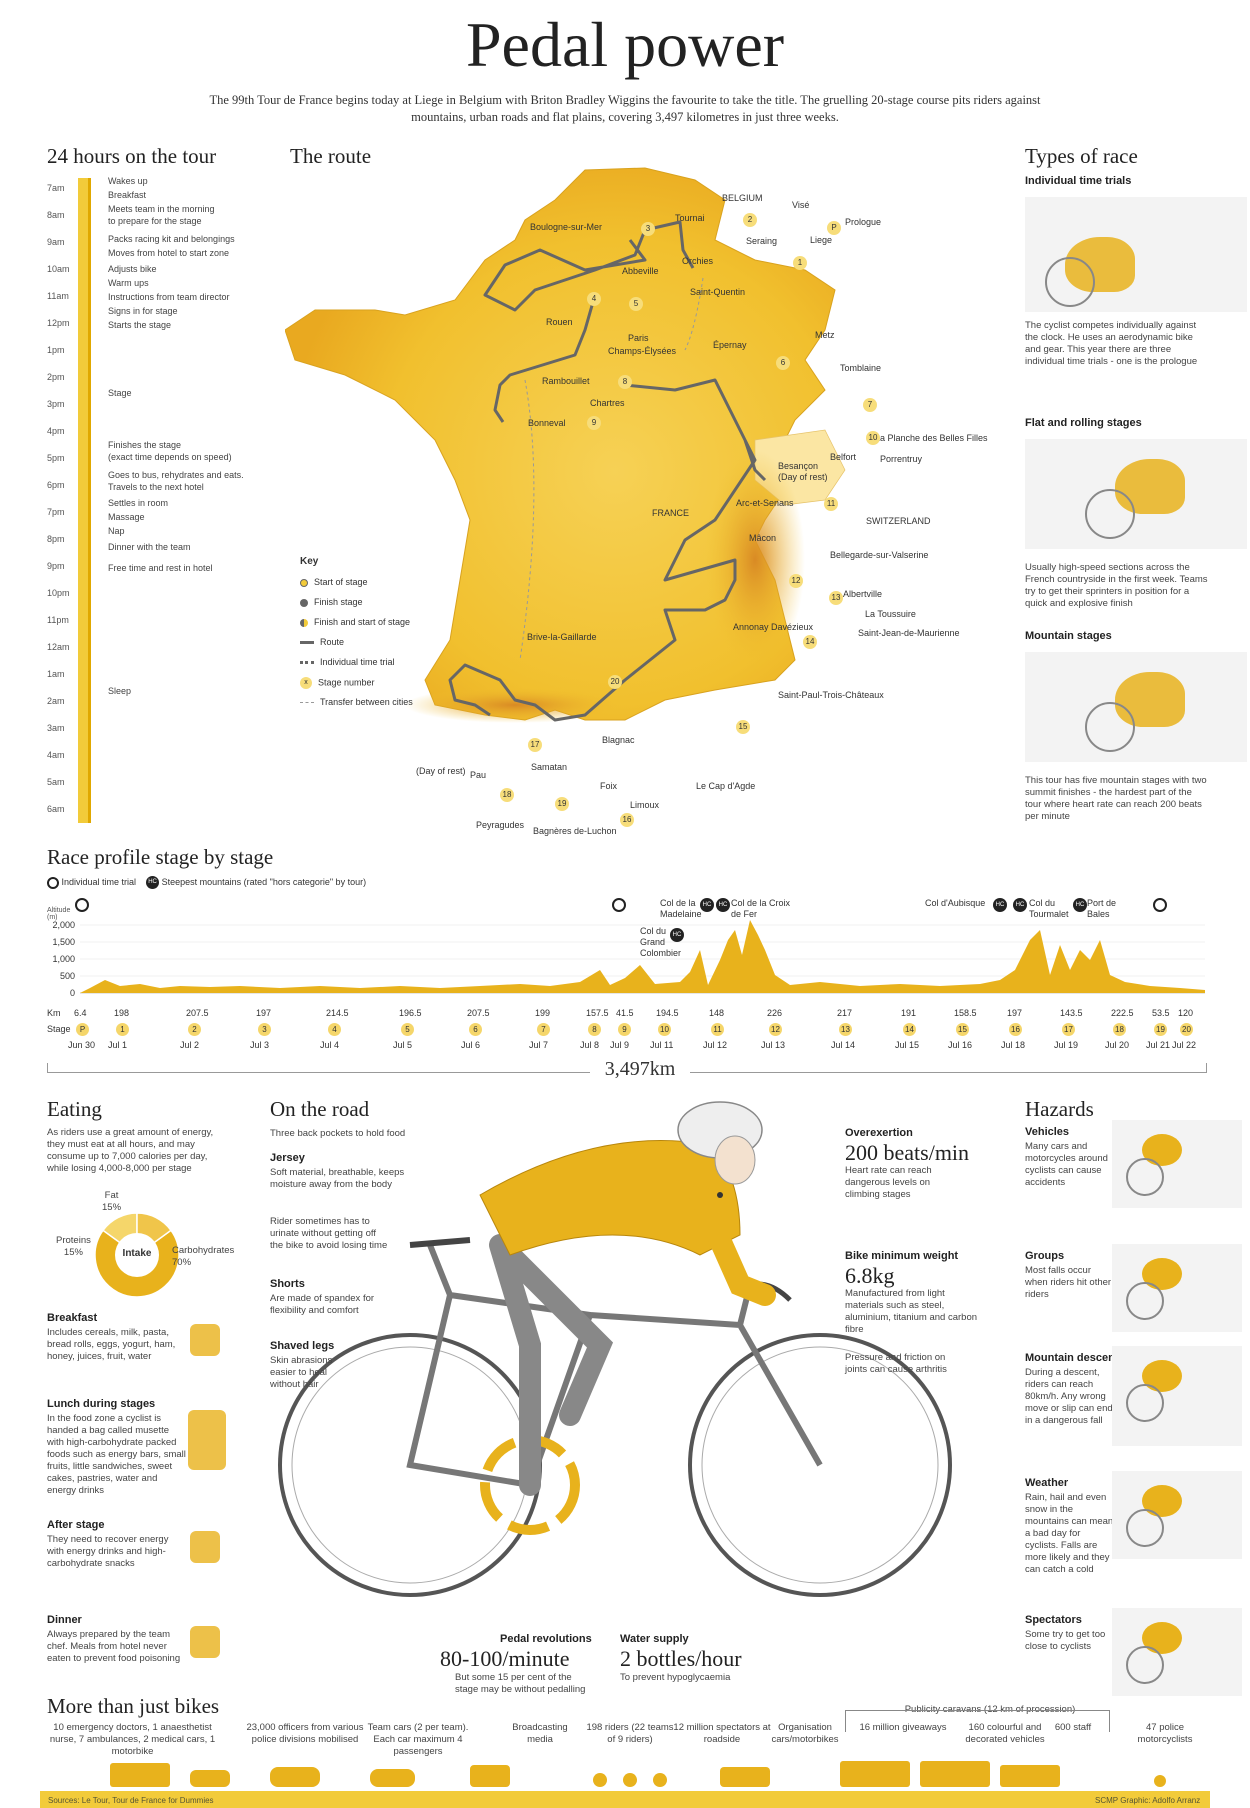  What do you see at coordinates (76, 1525) in the screenshot?
I see `meal-title: After stage` at bounding box center [76, 1525].